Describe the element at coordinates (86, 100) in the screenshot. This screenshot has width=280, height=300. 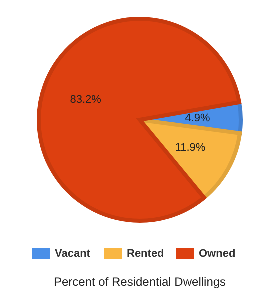
I see `data-label: 83.2%` at that location.